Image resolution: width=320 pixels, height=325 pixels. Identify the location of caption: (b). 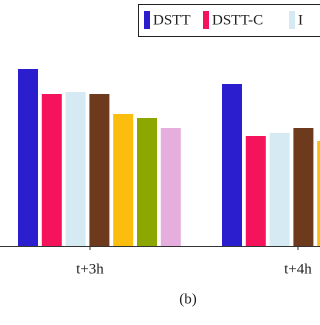
(188, 299).